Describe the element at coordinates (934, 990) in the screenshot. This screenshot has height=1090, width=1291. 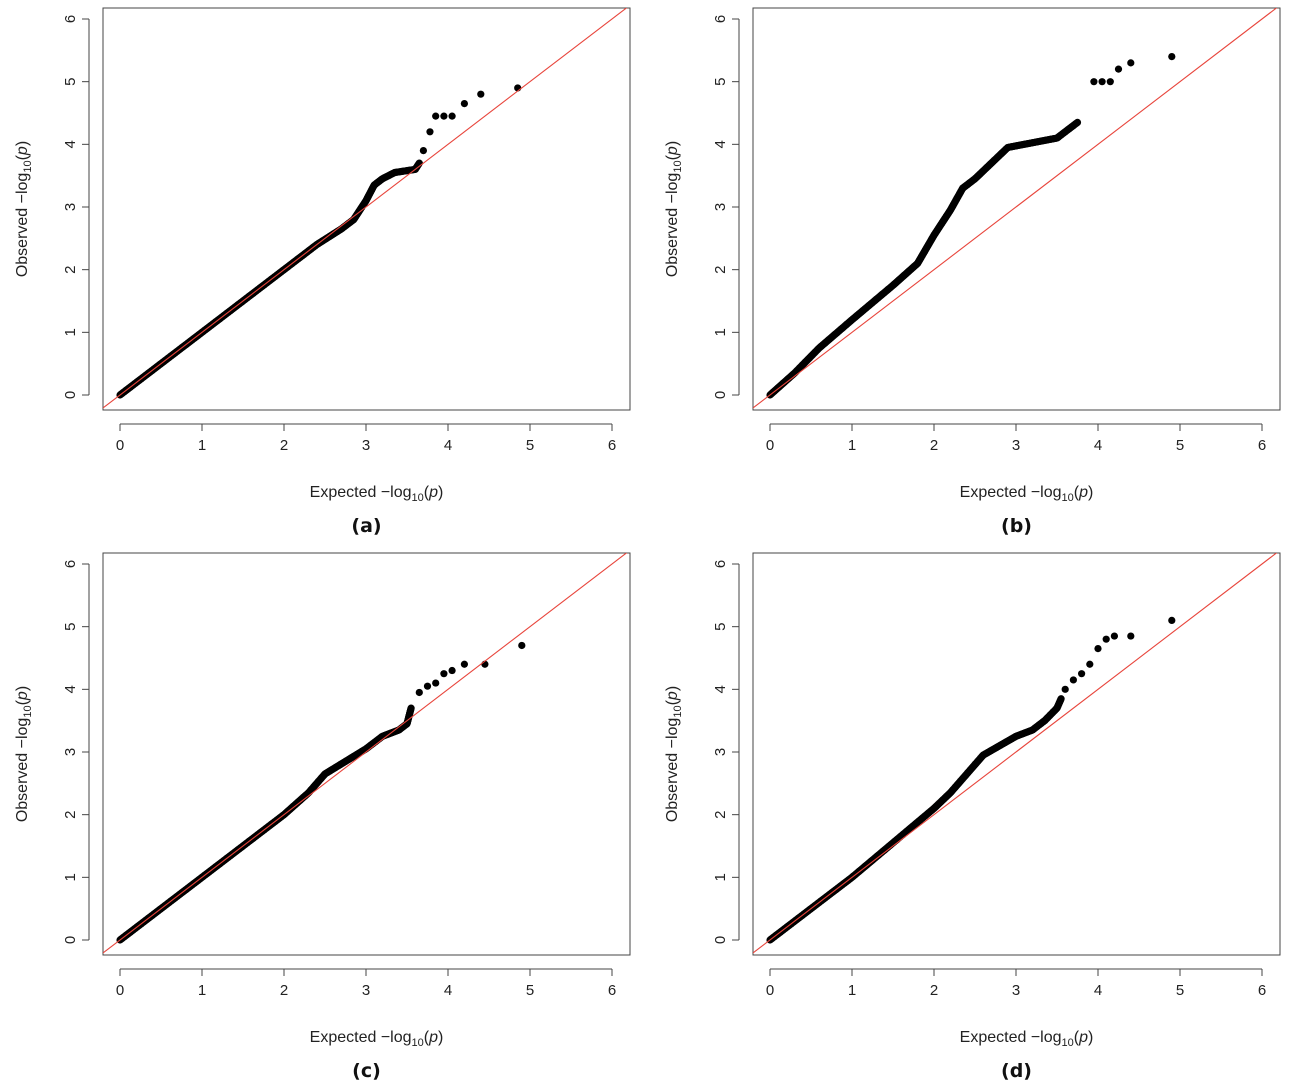
I see `x-tick-label: 2` at that location.